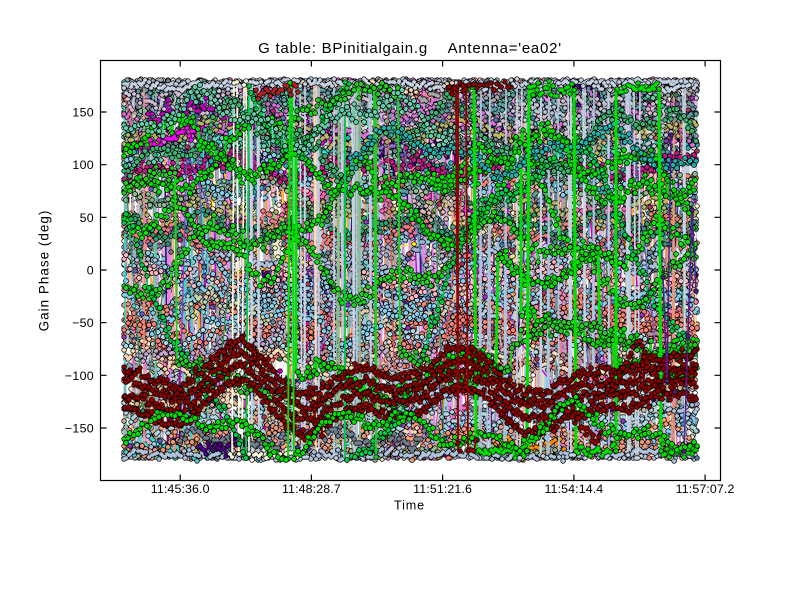  Describe the element at coordinates (180, 489) in the screenshot. I see `svg-text: 11:45:36.0` at that location.